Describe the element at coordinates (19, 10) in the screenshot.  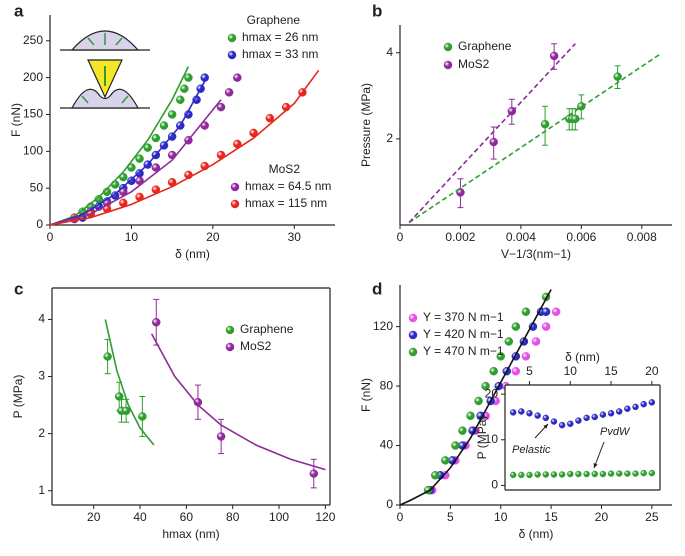
I see `panel-label: a` at that location.